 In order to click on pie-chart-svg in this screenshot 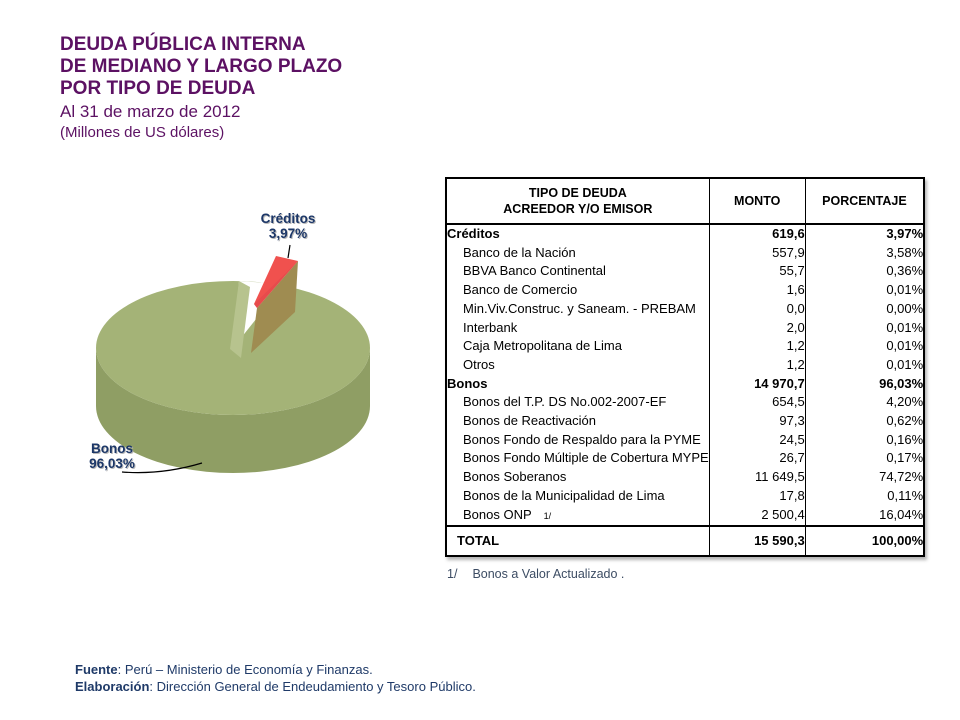, I will do `click(233, 359)`.